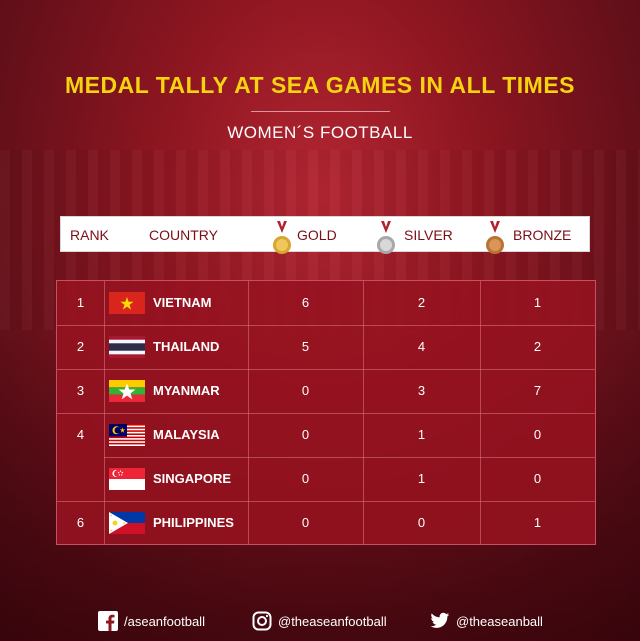 The width and height of the screenshot is (640, 641). Describe the element at coordinates (80, 434) in the screenshot. I see `rank-cell: 4` at that location.